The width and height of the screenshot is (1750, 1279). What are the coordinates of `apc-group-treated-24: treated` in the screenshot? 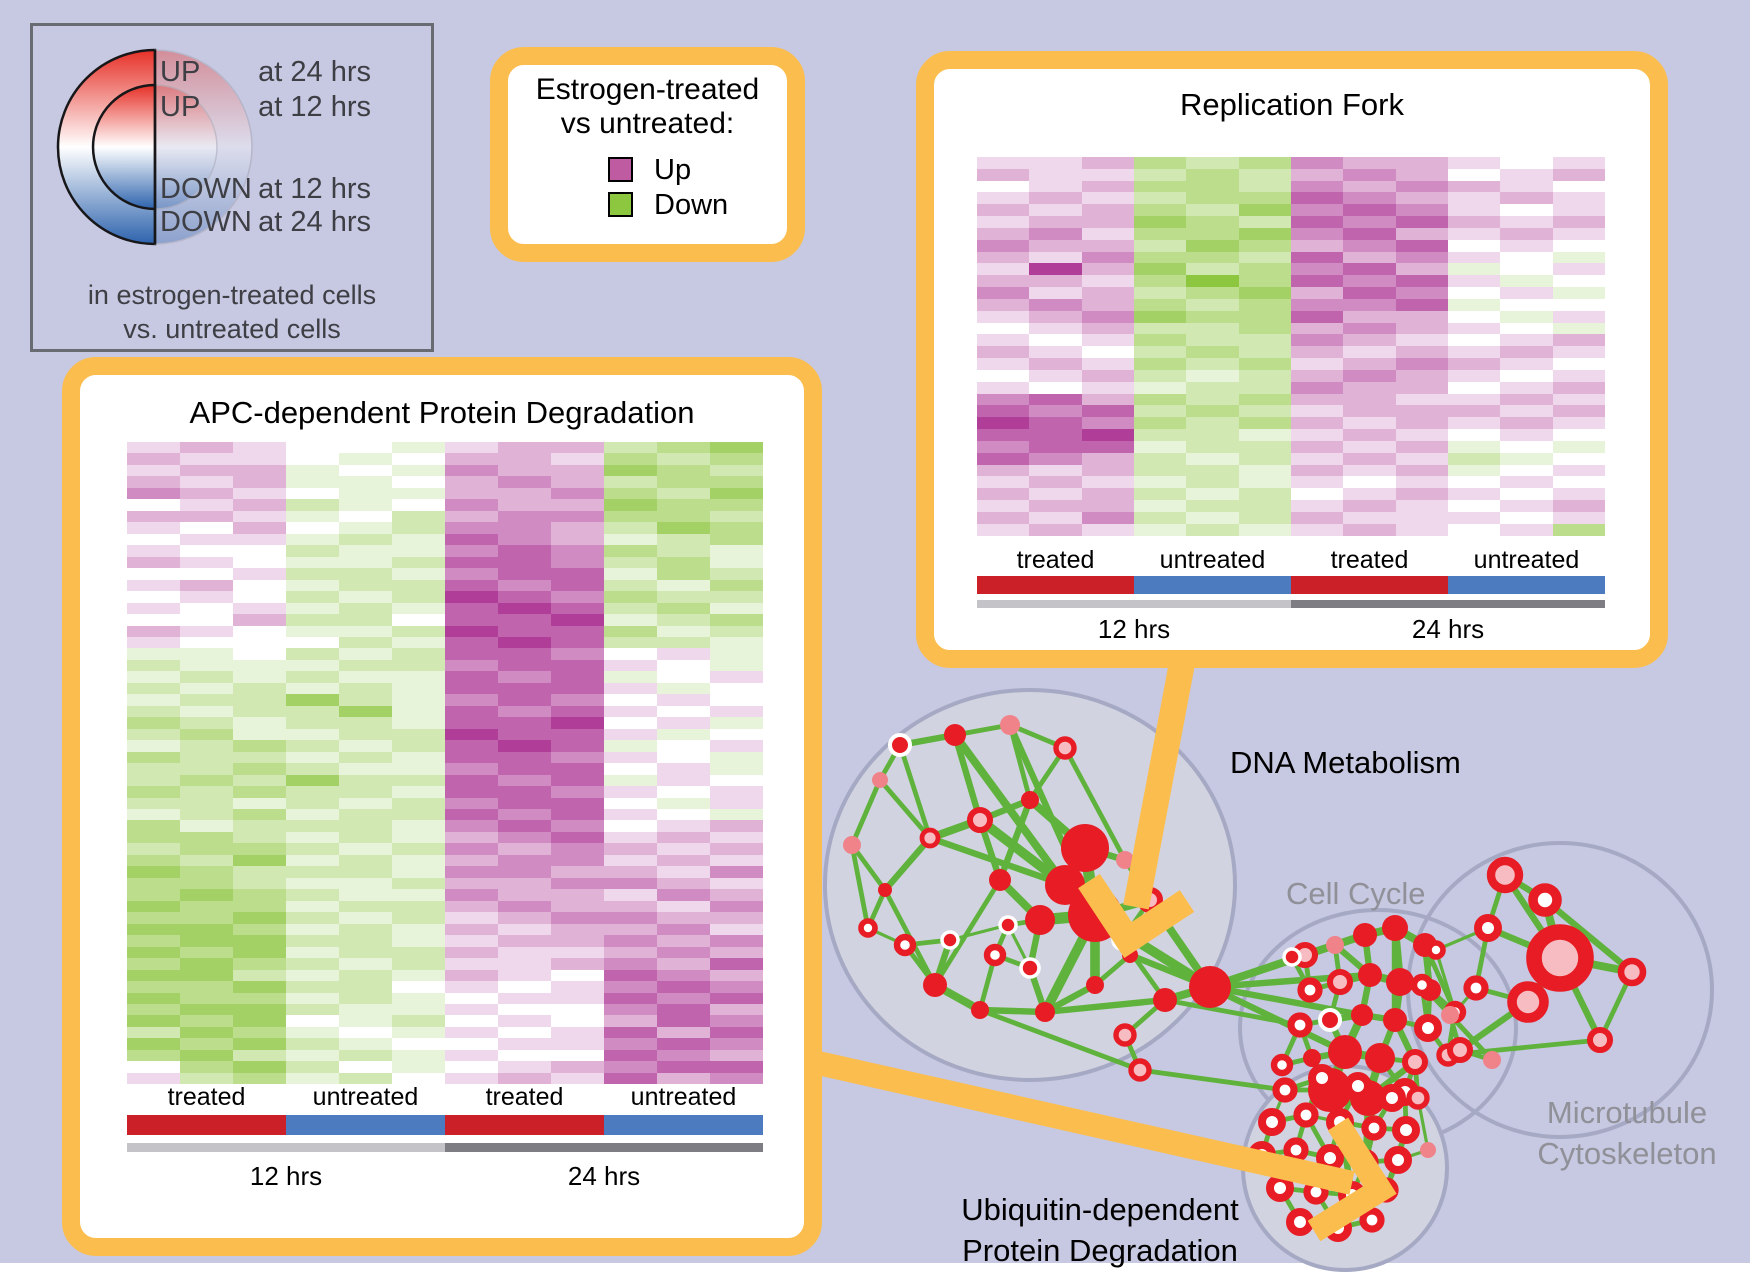 It's located at (524, 1097).